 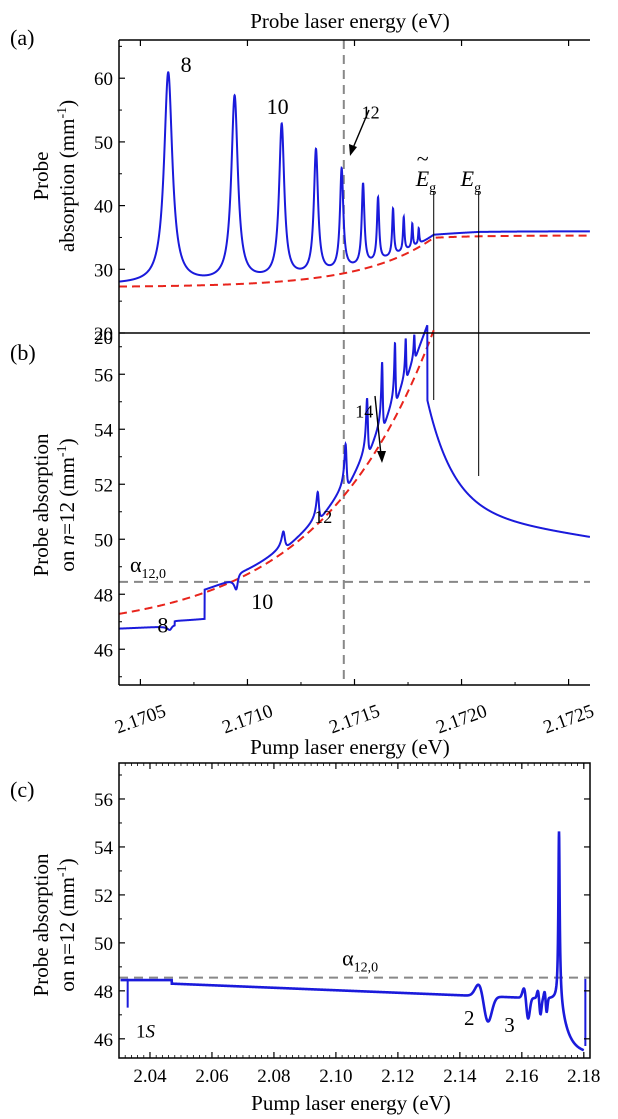 What do you see at coordinates (103, 650) in the screenshot?
I see `y-tick-label-b: 46` at bounding box center [103, 650].